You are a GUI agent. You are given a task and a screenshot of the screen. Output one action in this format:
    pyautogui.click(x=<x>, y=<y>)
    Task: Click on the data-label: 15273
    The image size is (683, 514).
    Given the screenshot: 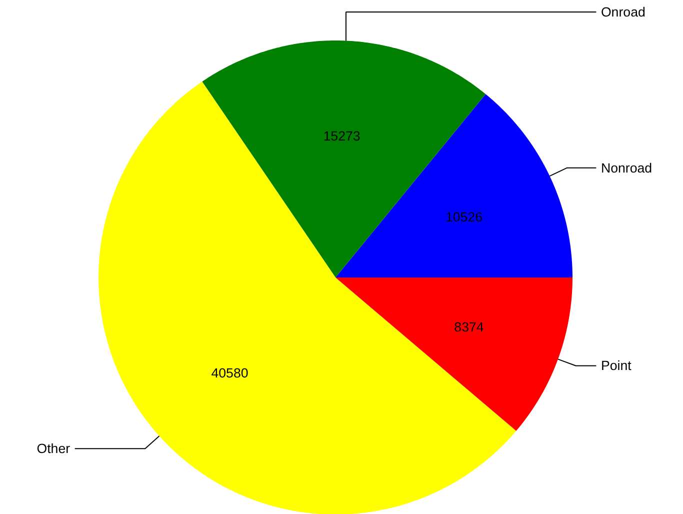 What is the action you would take?
    pyautogui.click(x=341, y=136)
    